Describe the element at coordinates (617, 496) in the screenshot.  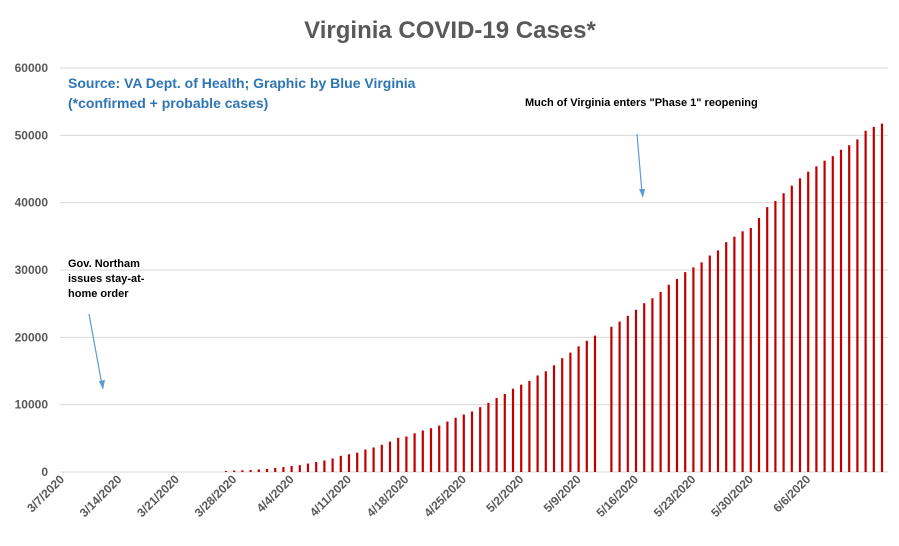
I see `x-tick-label: 5/16/2020` at that location.